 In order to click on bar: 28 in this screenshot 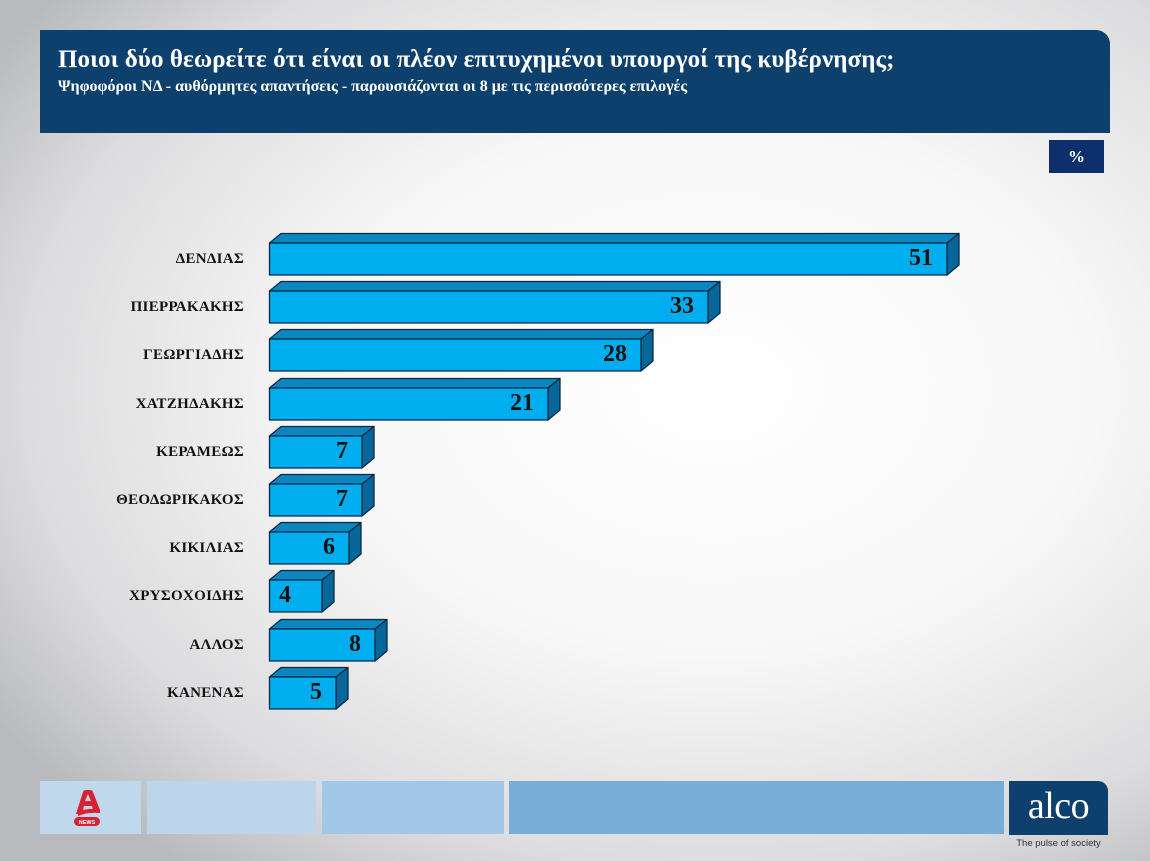, I will do `click(461, 350)`.